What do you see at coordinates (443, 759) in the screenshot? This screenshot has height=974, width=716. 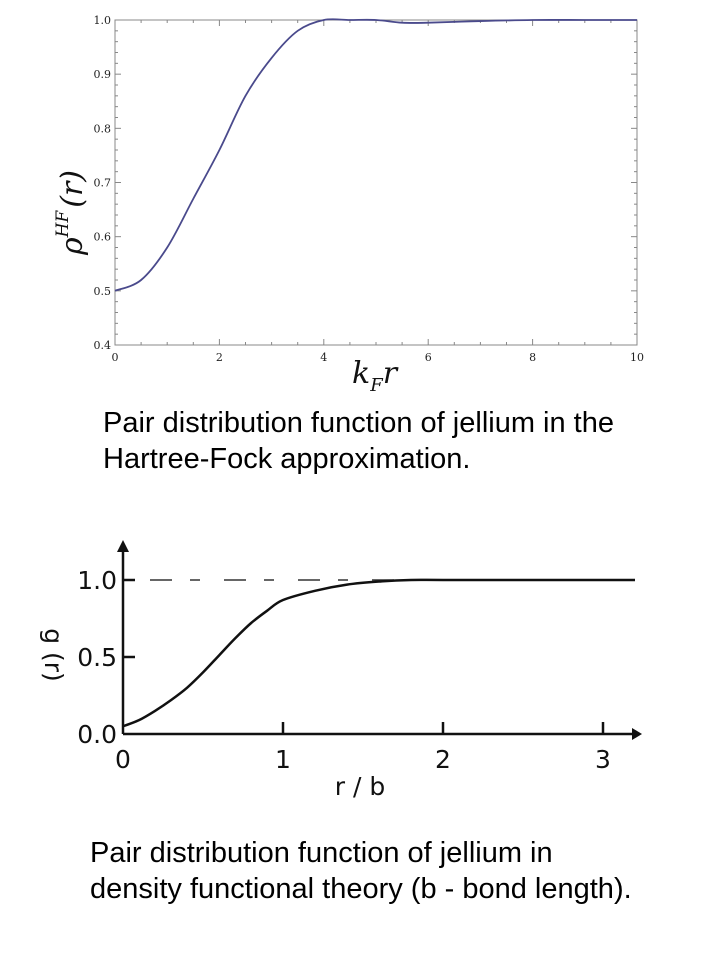 I see `dft-x-tick-label: 2` at bounding box center [443, 759].